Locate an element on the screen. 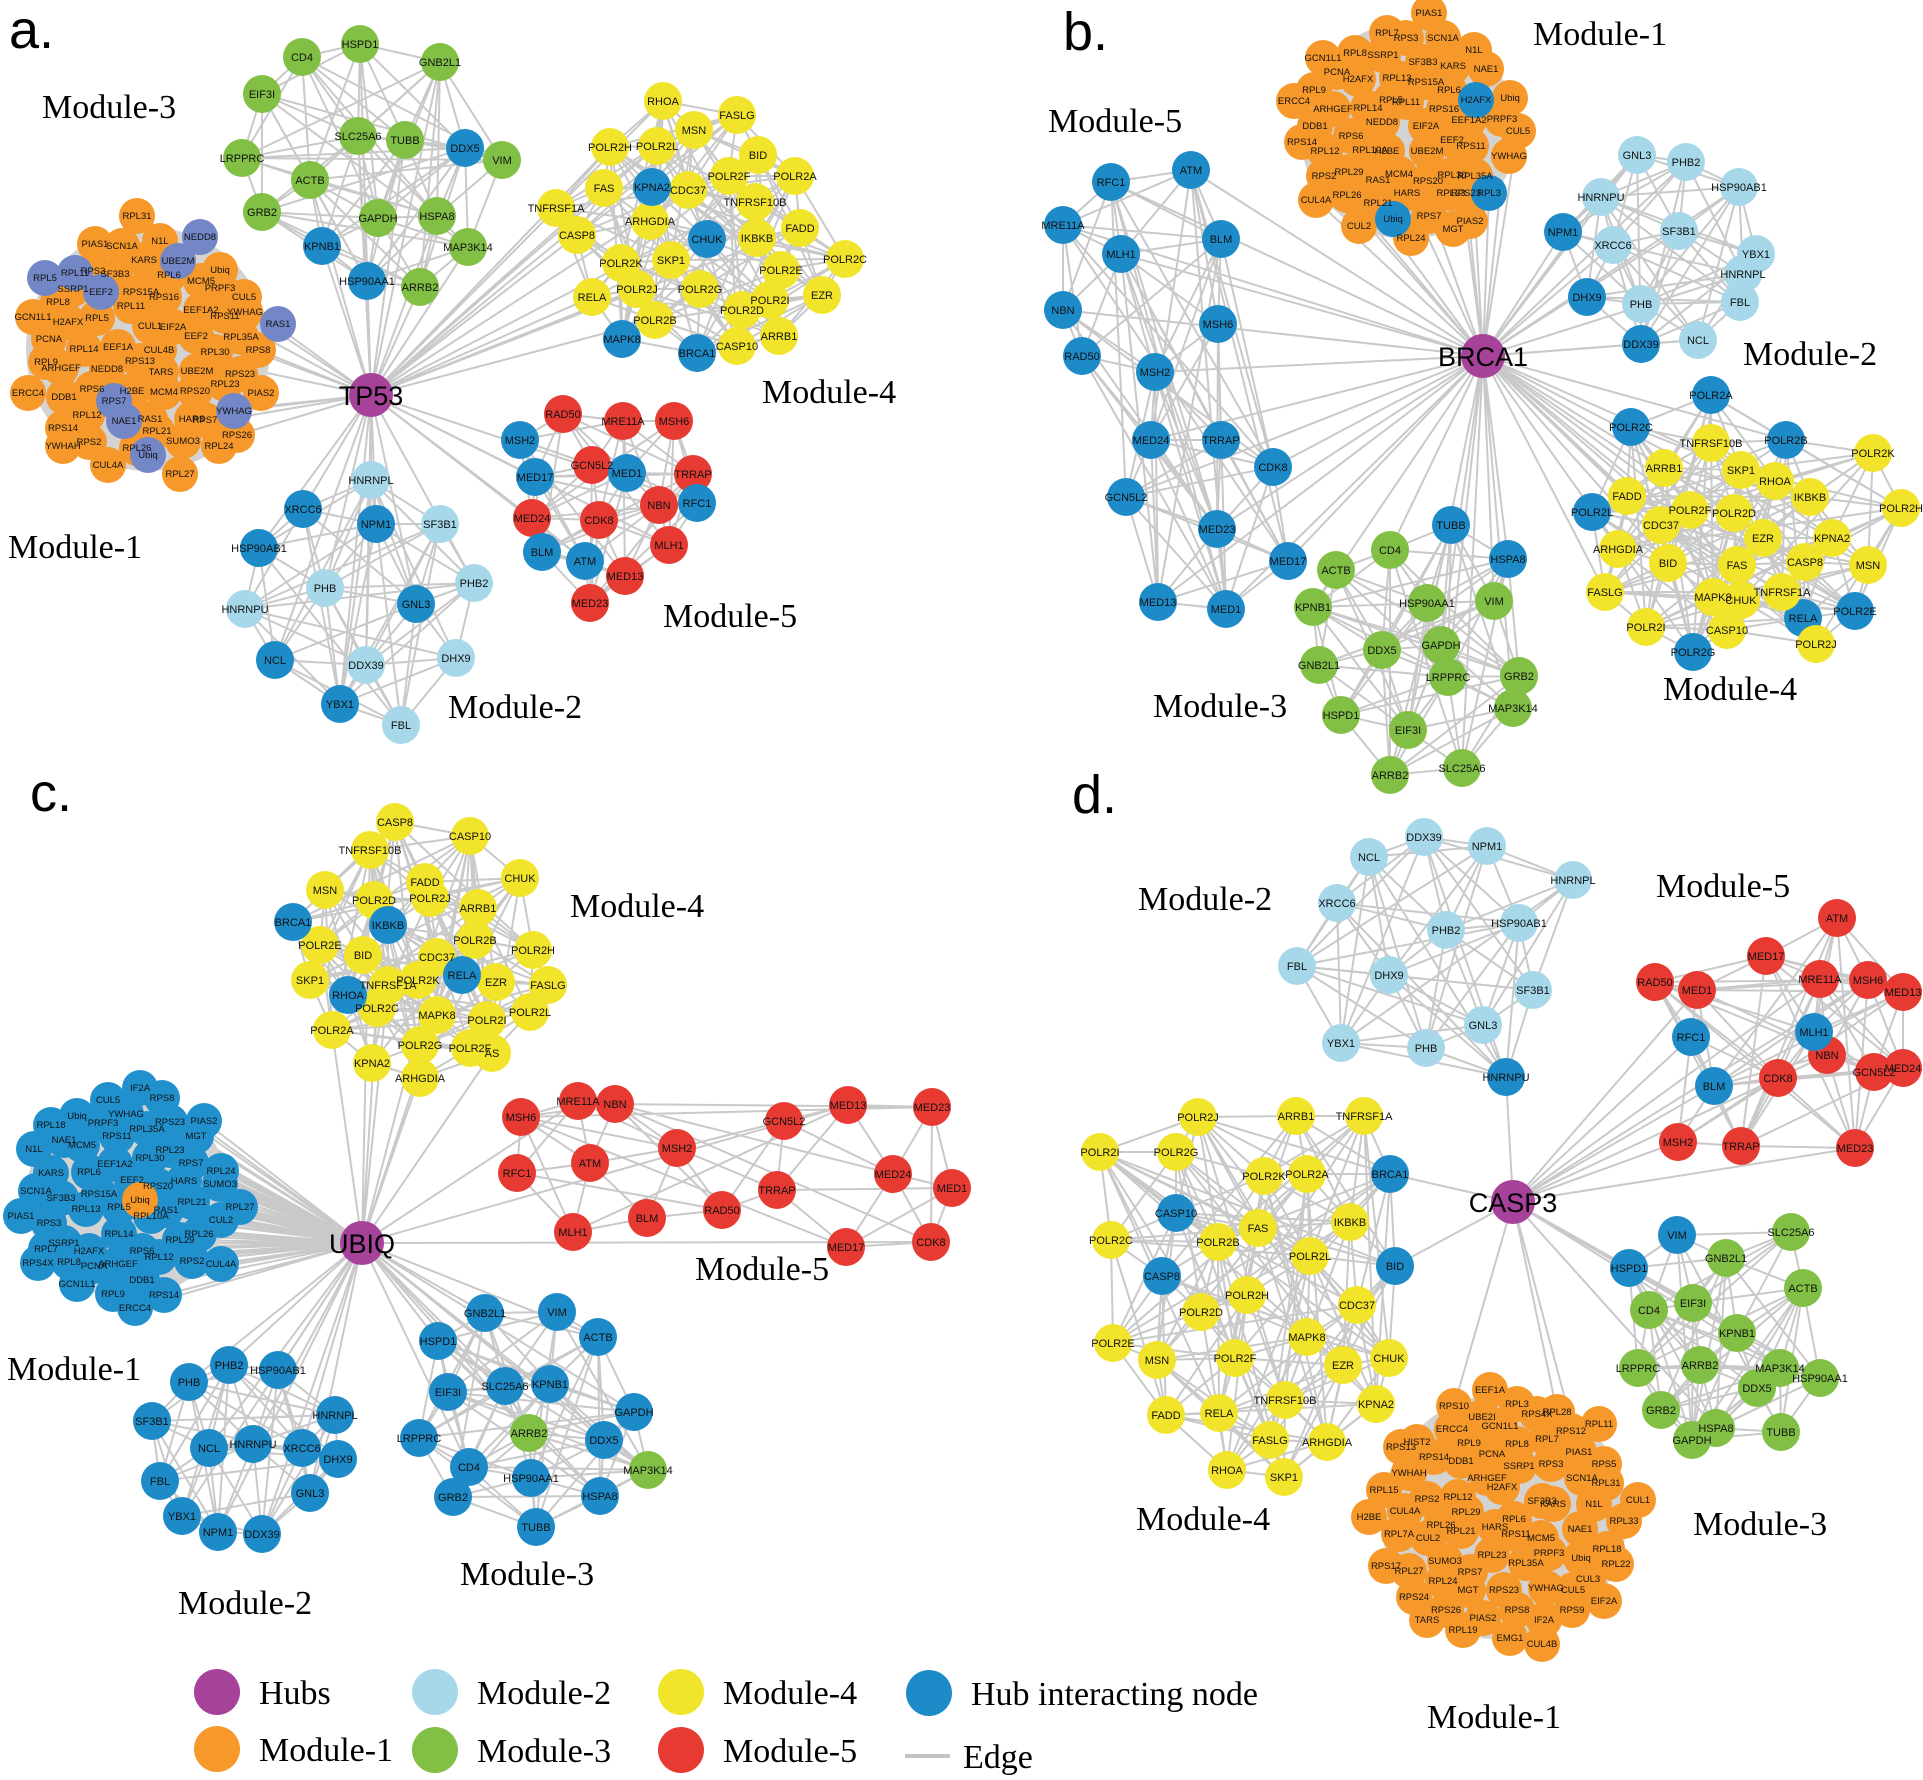 The image size is (1923, 1780). svg-text: HSP90AB1 is located at coordinates (259, 549).